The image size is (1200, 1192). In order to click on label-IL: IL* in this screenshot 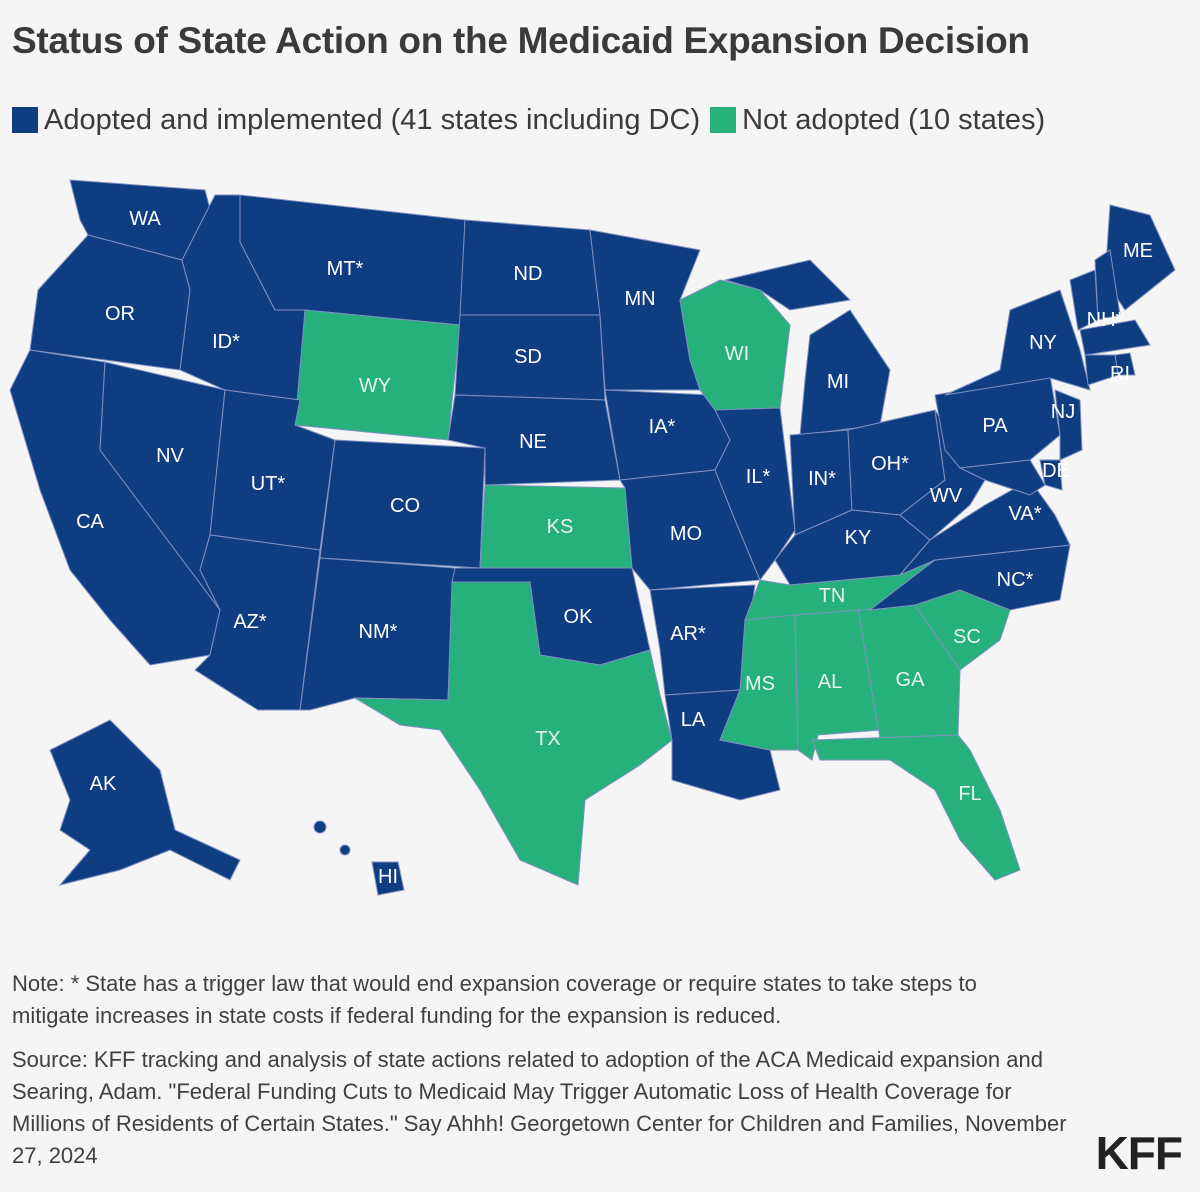, I will do `click(758, 477)`.